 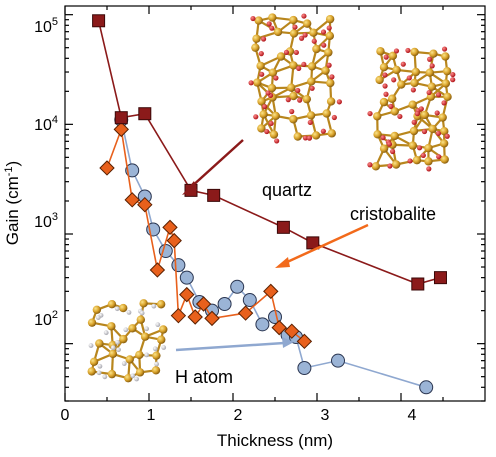 I want to click on annotation-h-atom: H atom, so click(x=204, y=377).